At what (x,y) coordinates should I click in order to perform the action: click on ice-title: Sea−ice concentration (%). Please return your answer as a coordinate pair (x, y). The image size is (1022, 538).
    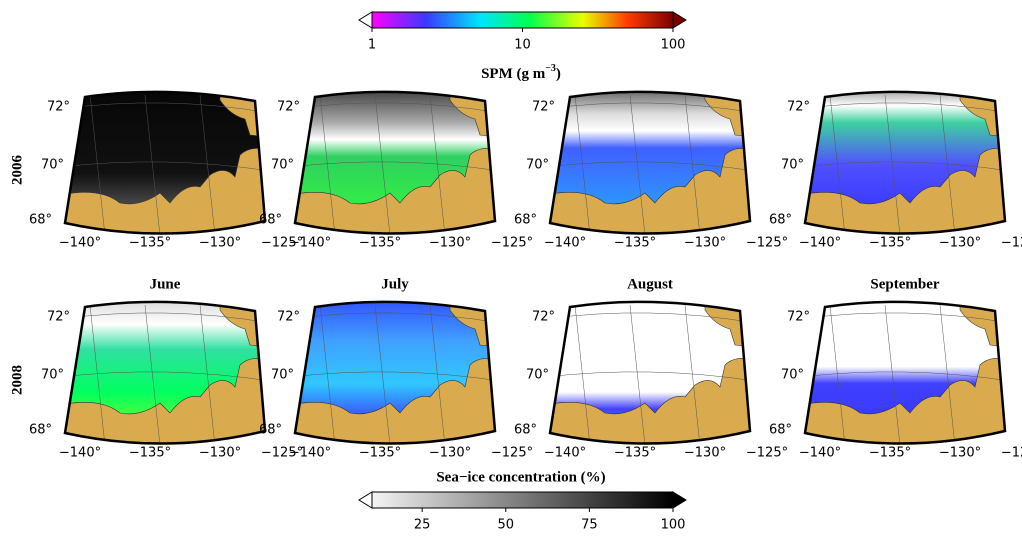
    Looking at the image, I should click on (520, 477).